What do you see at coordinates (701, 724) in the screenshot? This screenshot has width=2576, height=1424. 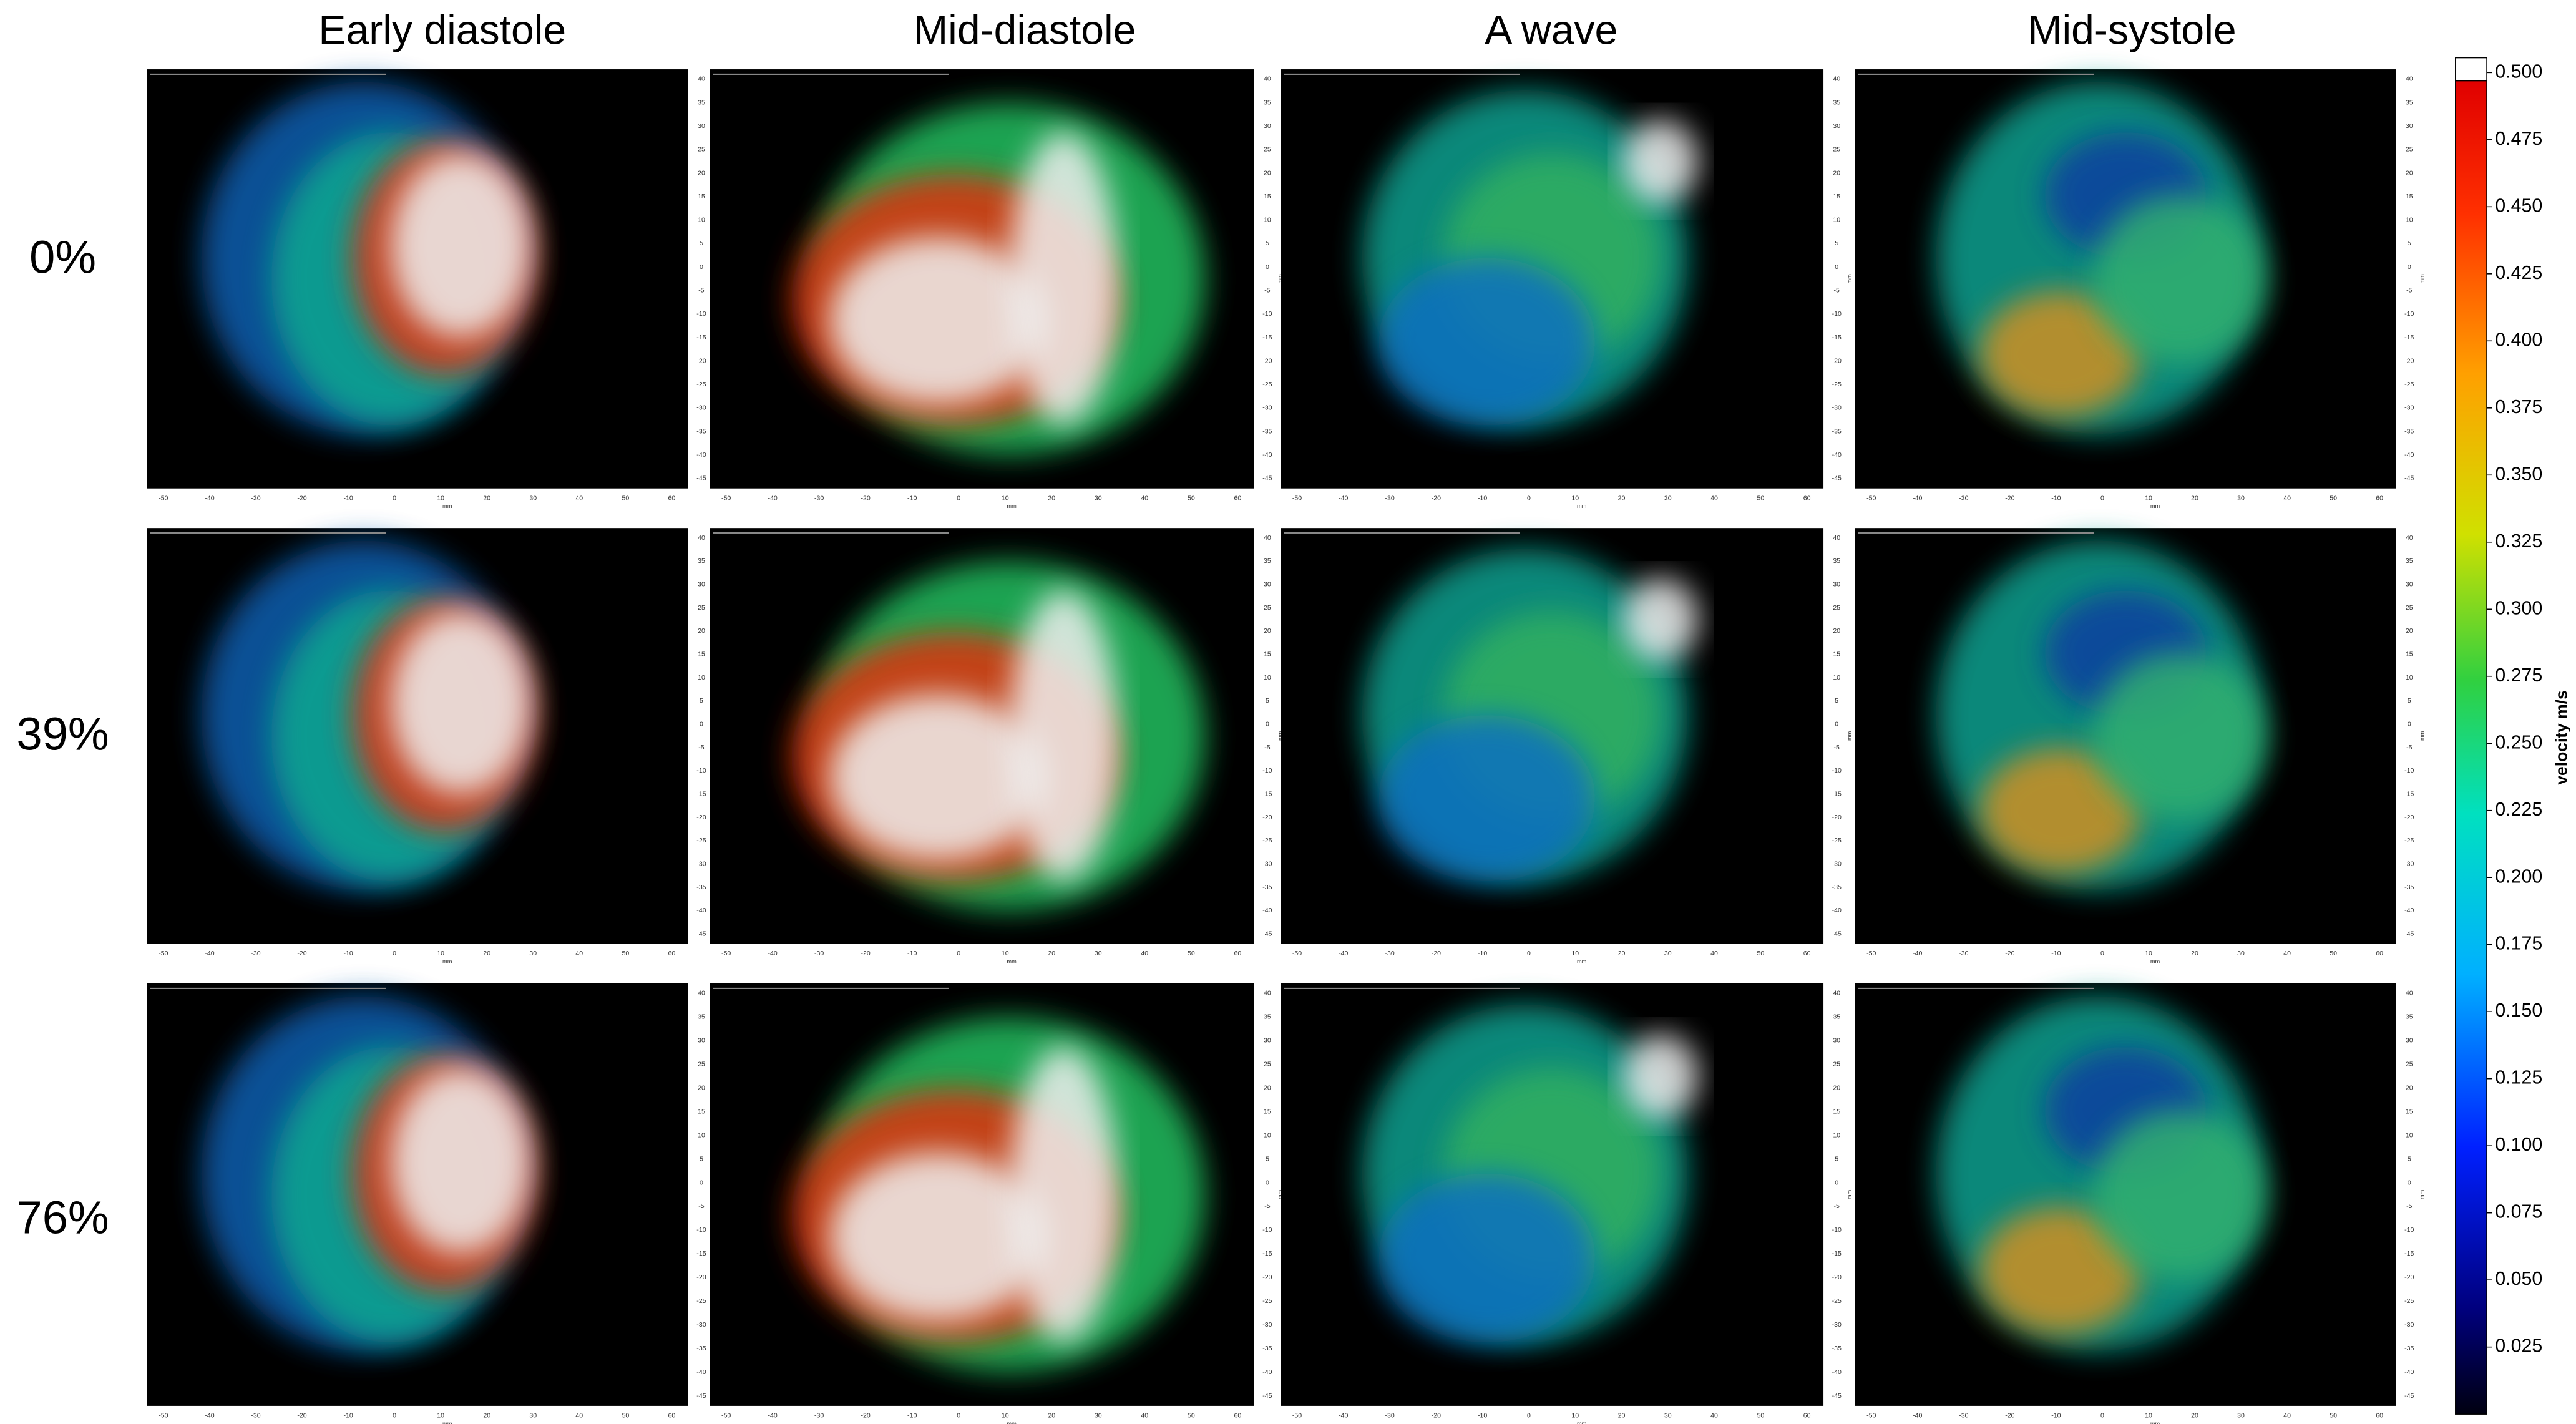 I see `panel-y-tick-label: 0` at bounding box center [701, 724].